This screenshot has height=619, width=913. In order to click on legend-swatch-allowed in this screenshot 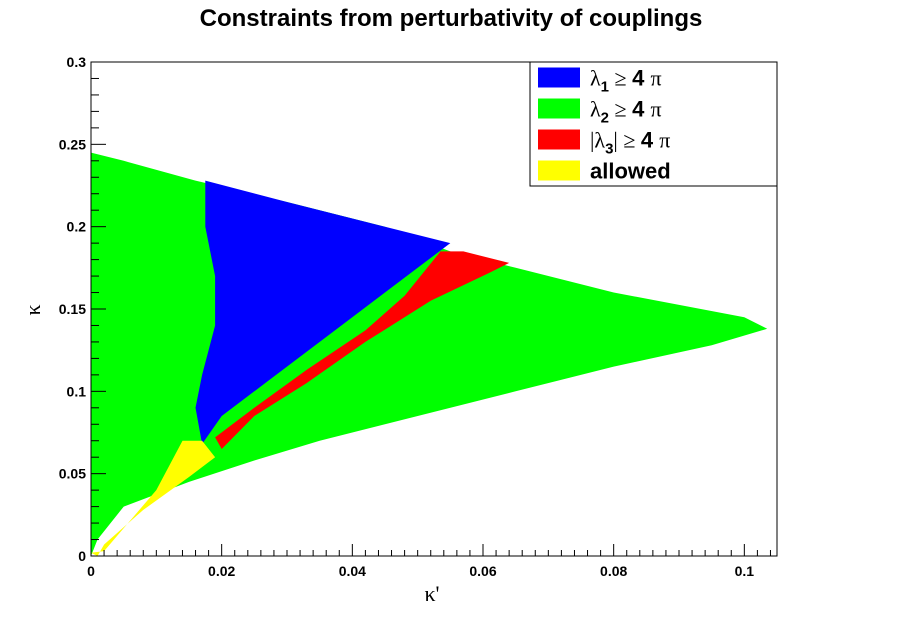, I will do `click(559, 170)`.